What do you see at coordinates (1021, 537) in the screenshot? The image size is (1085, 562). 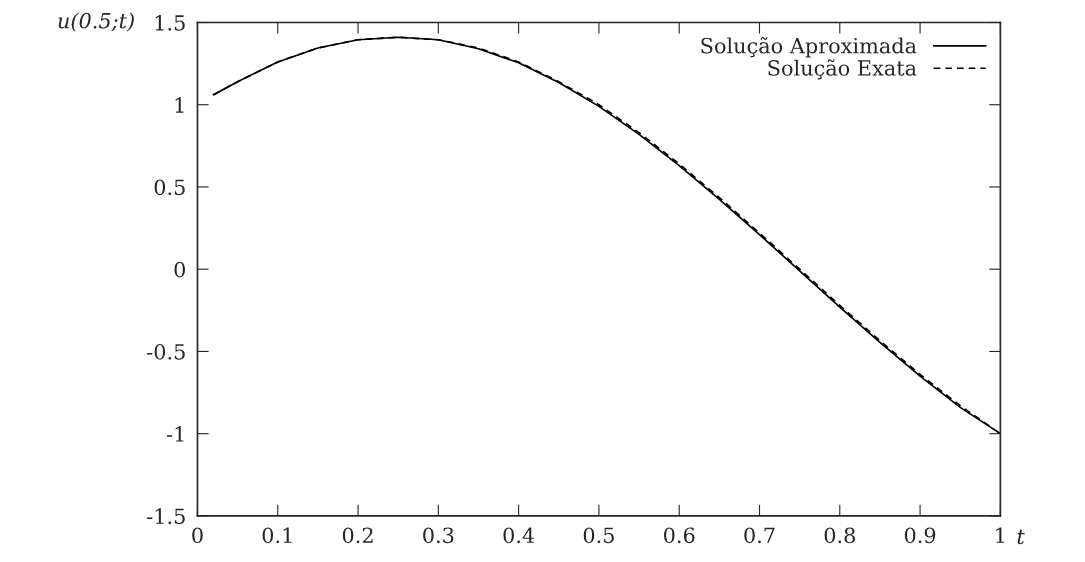 I see `x-axis-title: t` at bounding box center [1021, 537].